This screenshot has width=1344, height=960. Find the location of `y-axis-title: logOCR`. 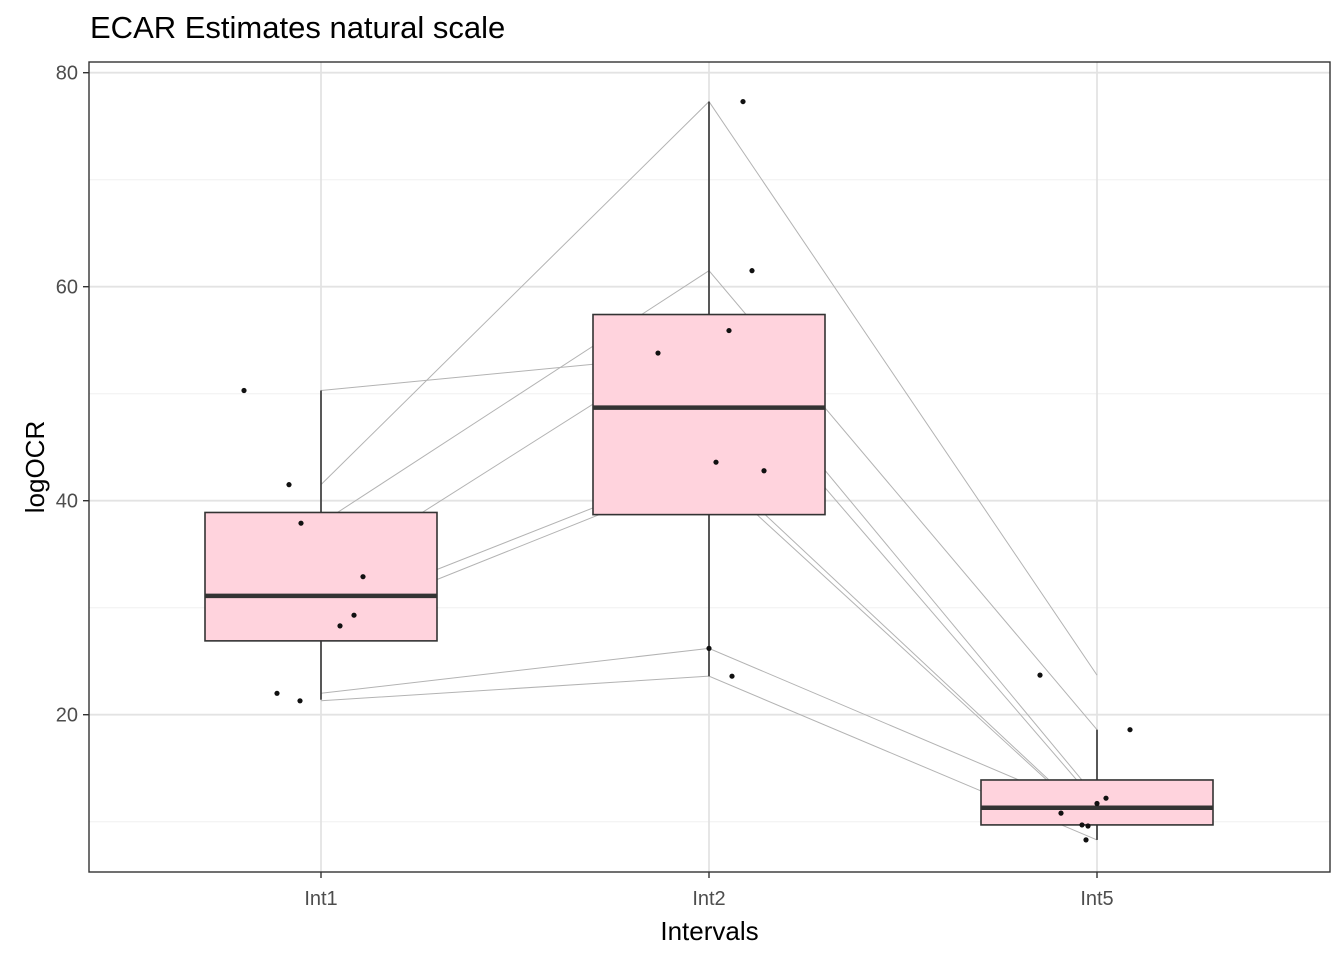

y-axis-title: logOCR is located at coordinates (35, 467).